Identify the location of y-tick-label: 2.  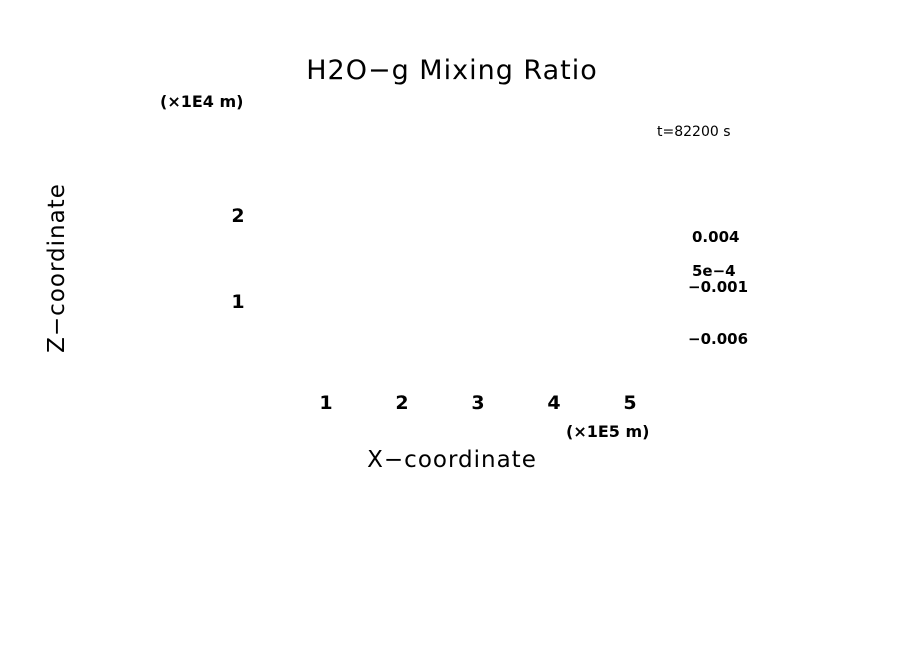
(238, 216).